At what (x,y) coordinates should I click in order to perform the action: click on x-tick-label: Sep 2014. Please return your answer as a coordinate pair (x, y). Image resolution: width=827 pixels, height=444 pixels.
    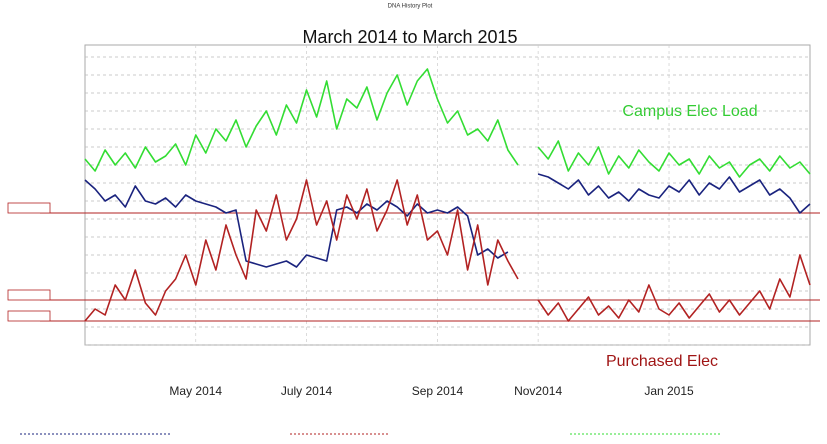
    Looking at the image, I should click on (438, 391).